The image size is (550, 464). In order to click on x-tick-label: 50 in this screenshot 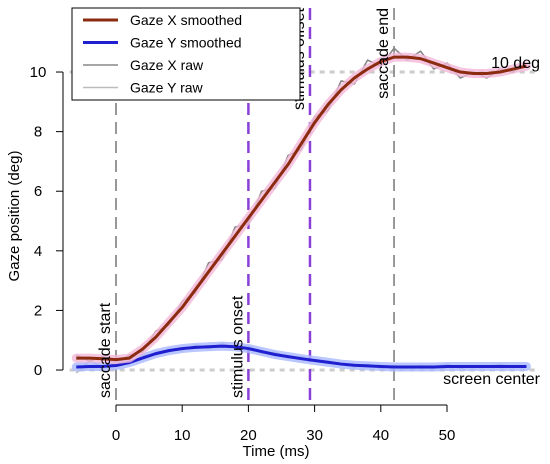, I will do `click(447, 435)`.